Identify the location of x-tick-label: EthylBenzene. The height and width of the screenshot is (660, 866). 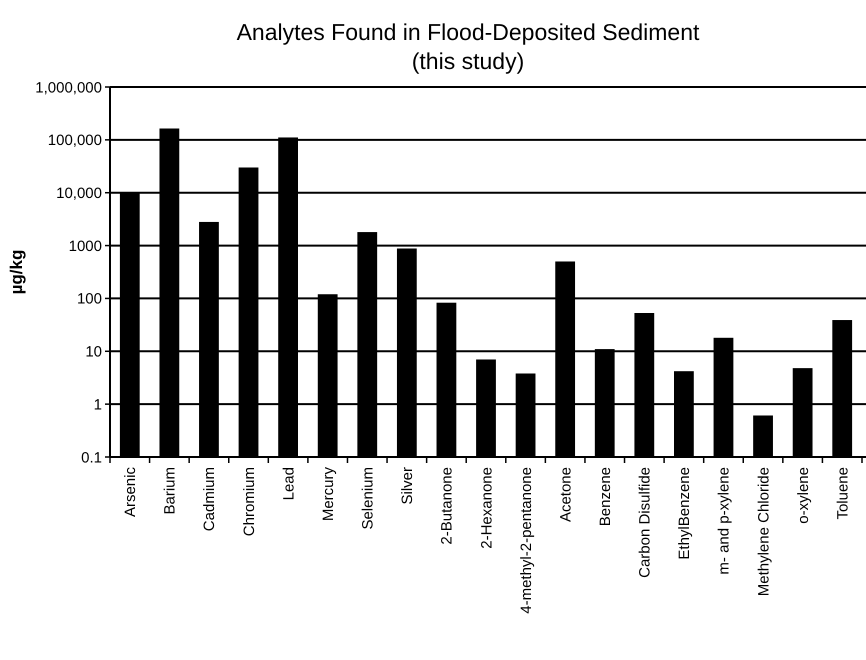
(685, 513).